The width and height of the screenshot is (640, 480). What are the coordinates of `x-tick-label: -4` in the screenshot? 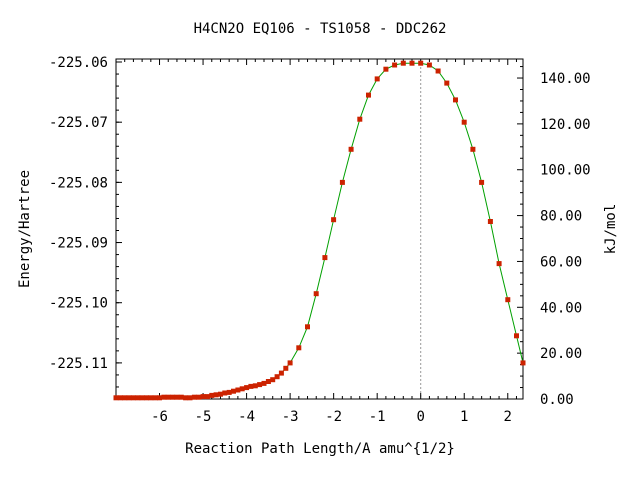 It's located at (246, 417).